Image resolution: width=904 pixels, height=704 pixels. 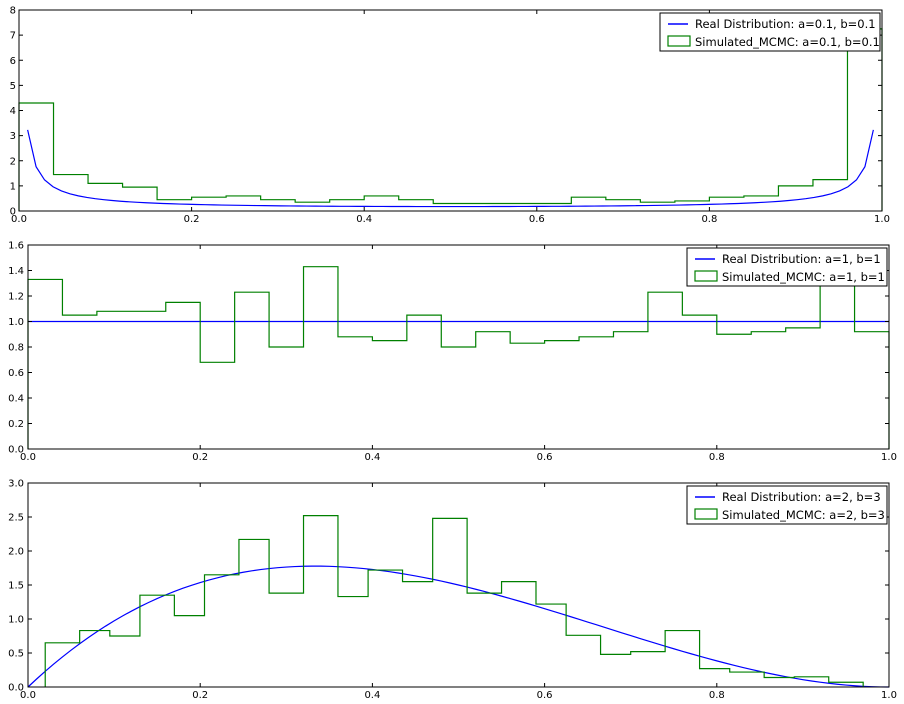 What do you see at coordinates (785, 24) in the screenshot?
I see `legend-real-label: Real Distribution: a=0.1, b=0.1` at bounding box center [785, 24].